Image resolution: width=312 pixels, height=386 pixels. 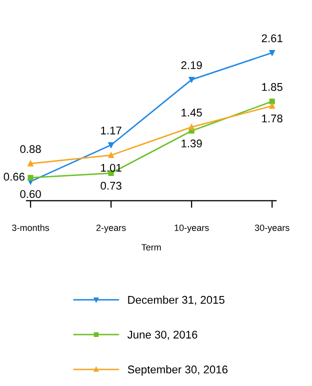 I want to click on data-label: 0.60, so click(x=30, y=194).